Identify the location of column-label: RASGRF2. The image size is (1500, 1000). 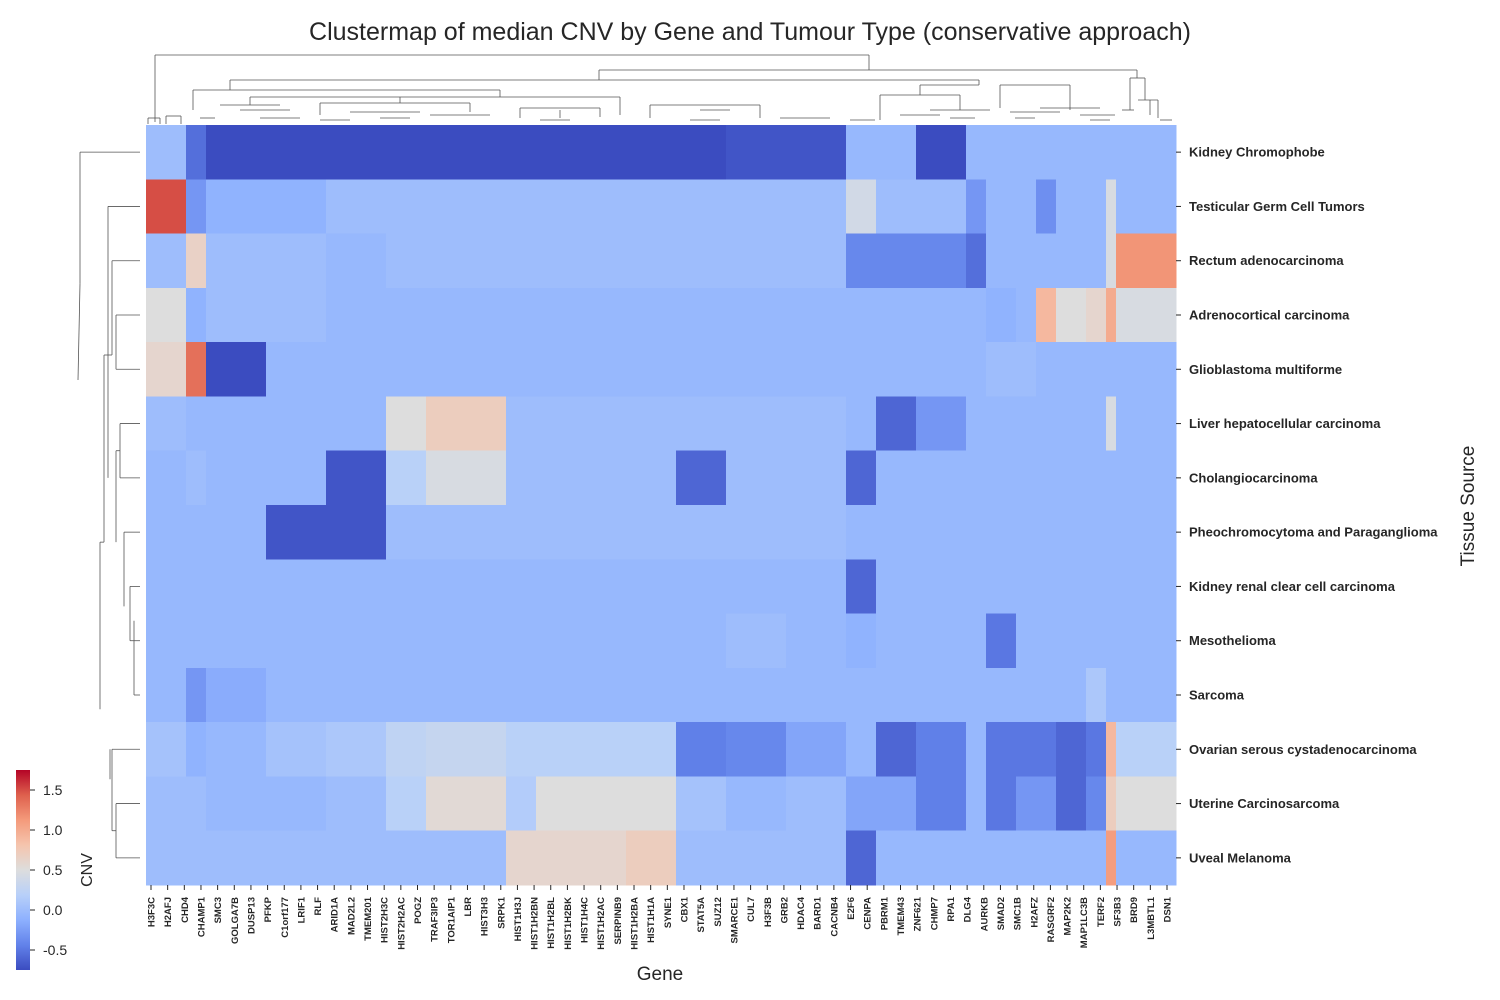
(1051, 919).